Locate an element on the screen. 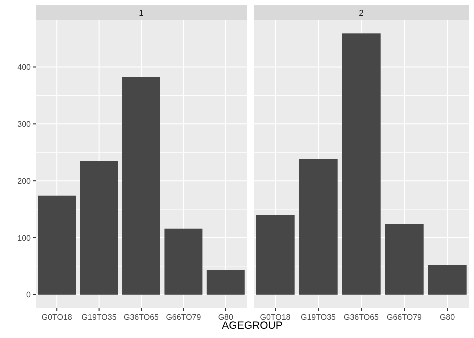 This screenshot has width=474, height=338. chart-title: 1 is located at coordinates (141, 13).